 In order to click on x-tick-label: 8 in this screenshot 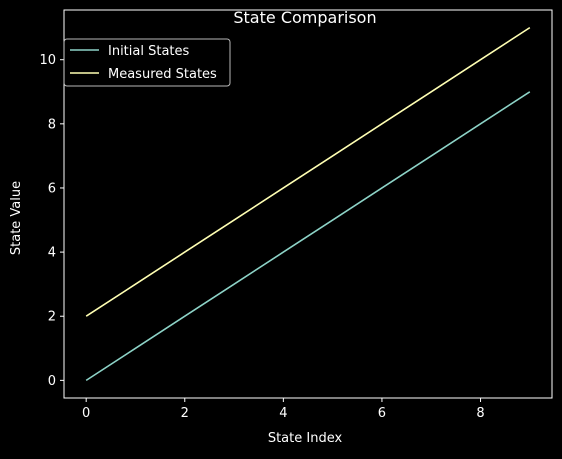, I will do `click(480, 413)`.